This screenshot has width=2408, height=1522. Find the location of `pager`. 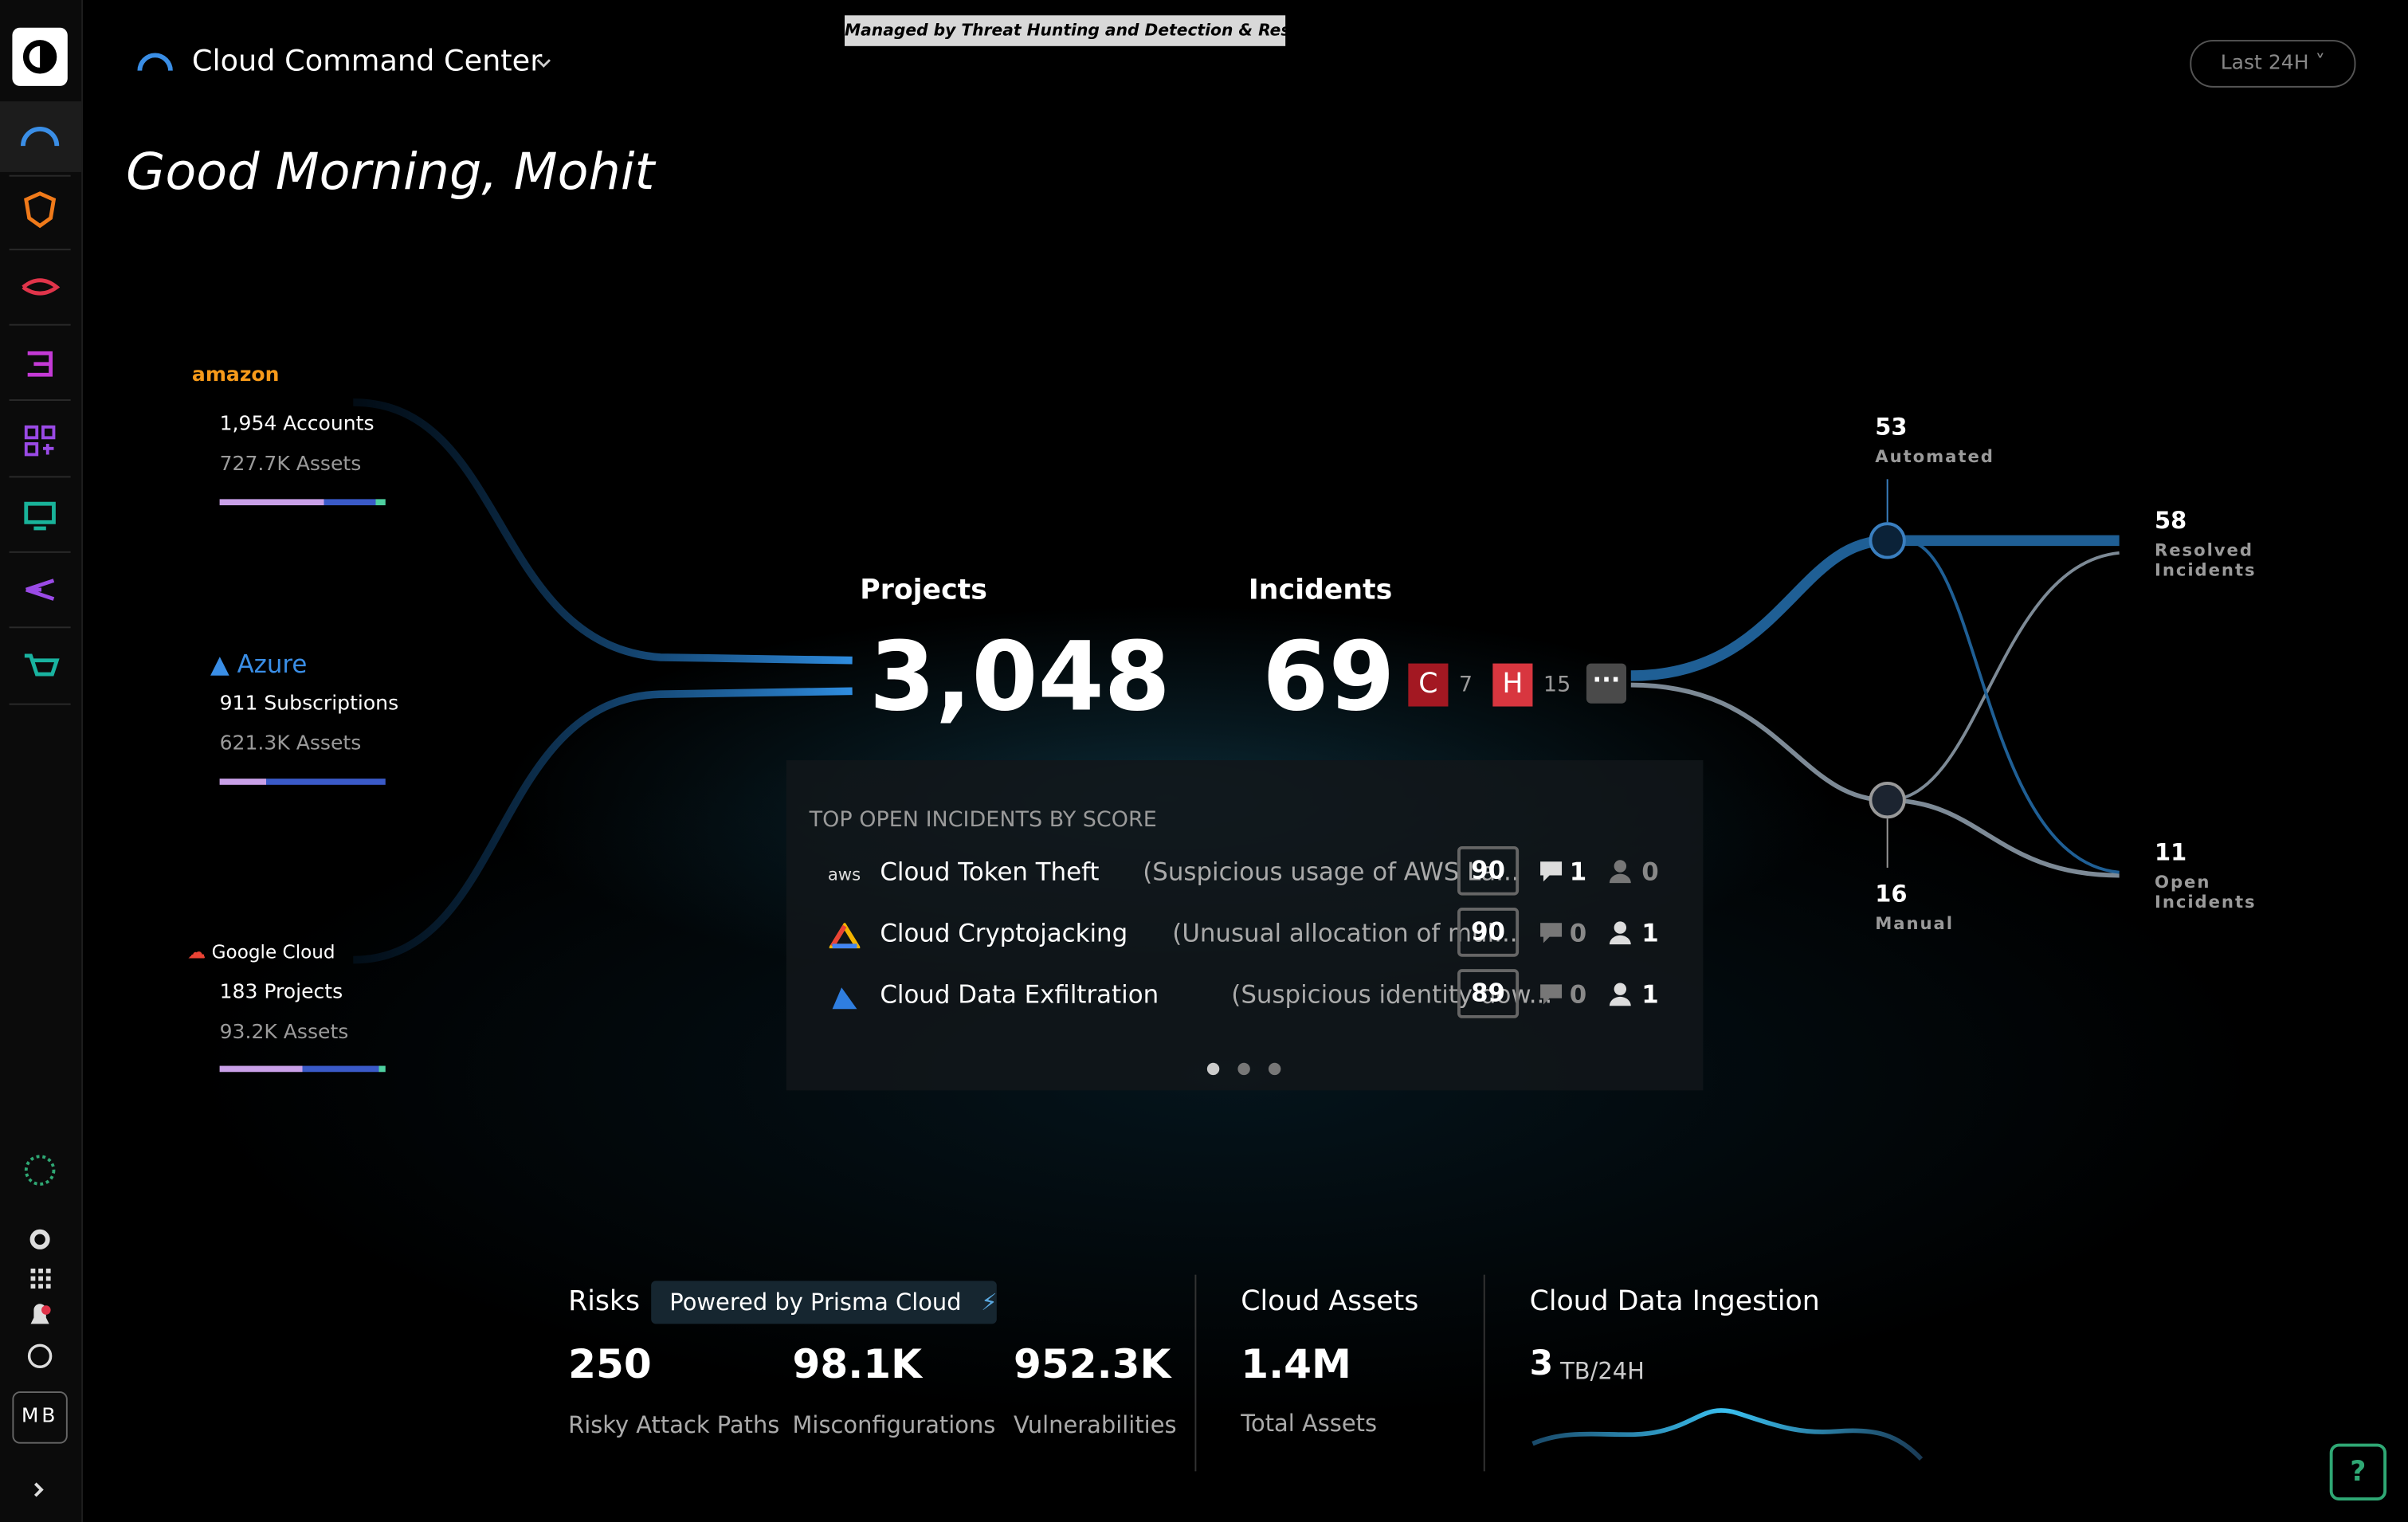

pager is located at coordinates (1247, 1069).